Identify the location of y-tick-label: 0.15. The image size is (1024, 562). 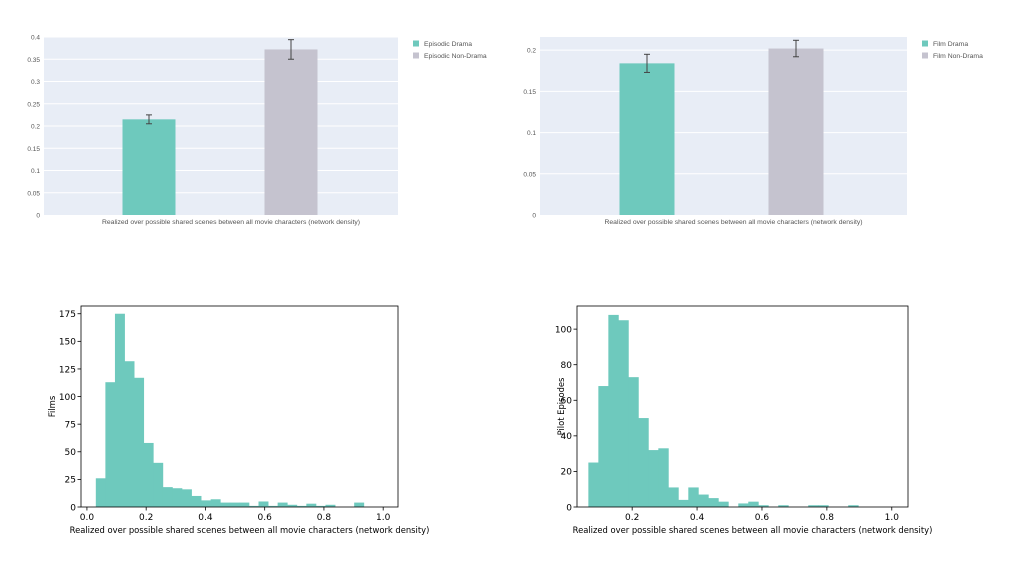
(33, 149).